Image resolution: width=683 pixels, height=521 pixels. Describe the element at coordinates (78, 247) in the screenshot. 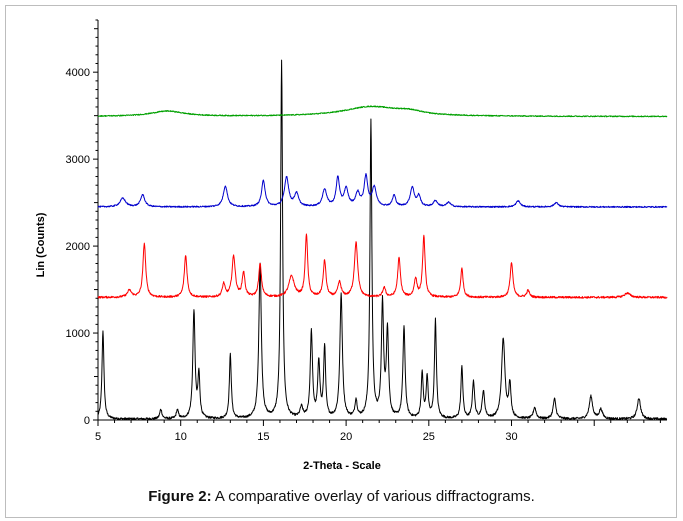

I see `y-tick-label: 2000` at that location.